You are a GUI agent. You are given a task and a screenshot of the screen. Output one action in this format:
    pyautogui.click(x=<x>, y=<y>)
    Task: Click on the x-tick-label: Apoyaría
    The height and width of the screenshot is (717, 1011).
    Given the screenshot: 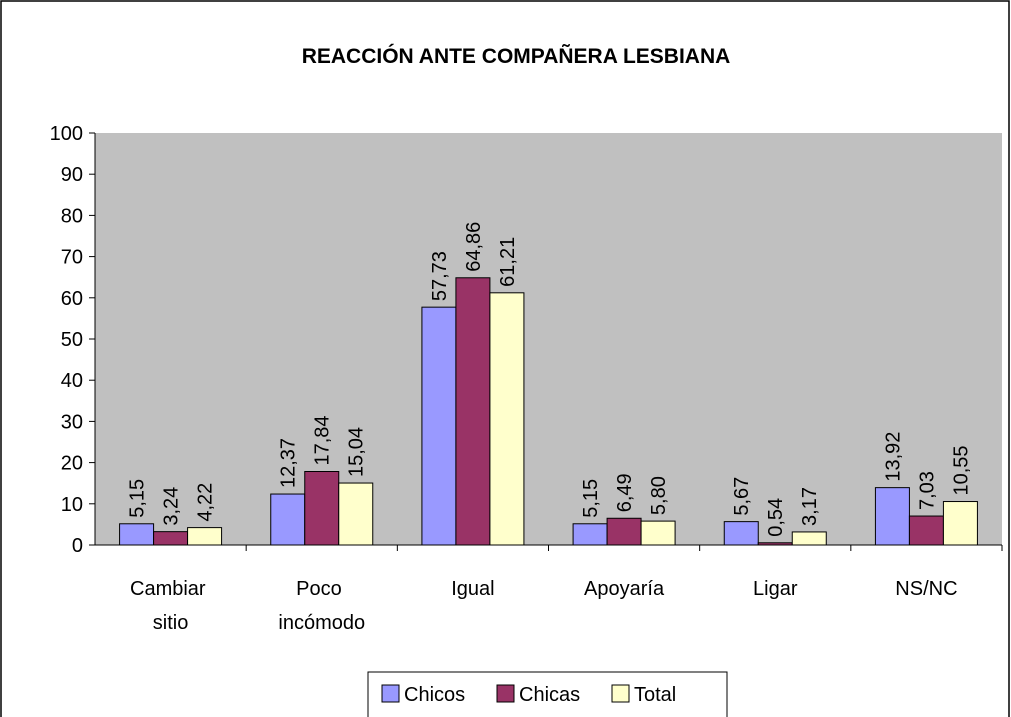 What is the action you would take?
    pyautogui.click(x=624, y=589)
    